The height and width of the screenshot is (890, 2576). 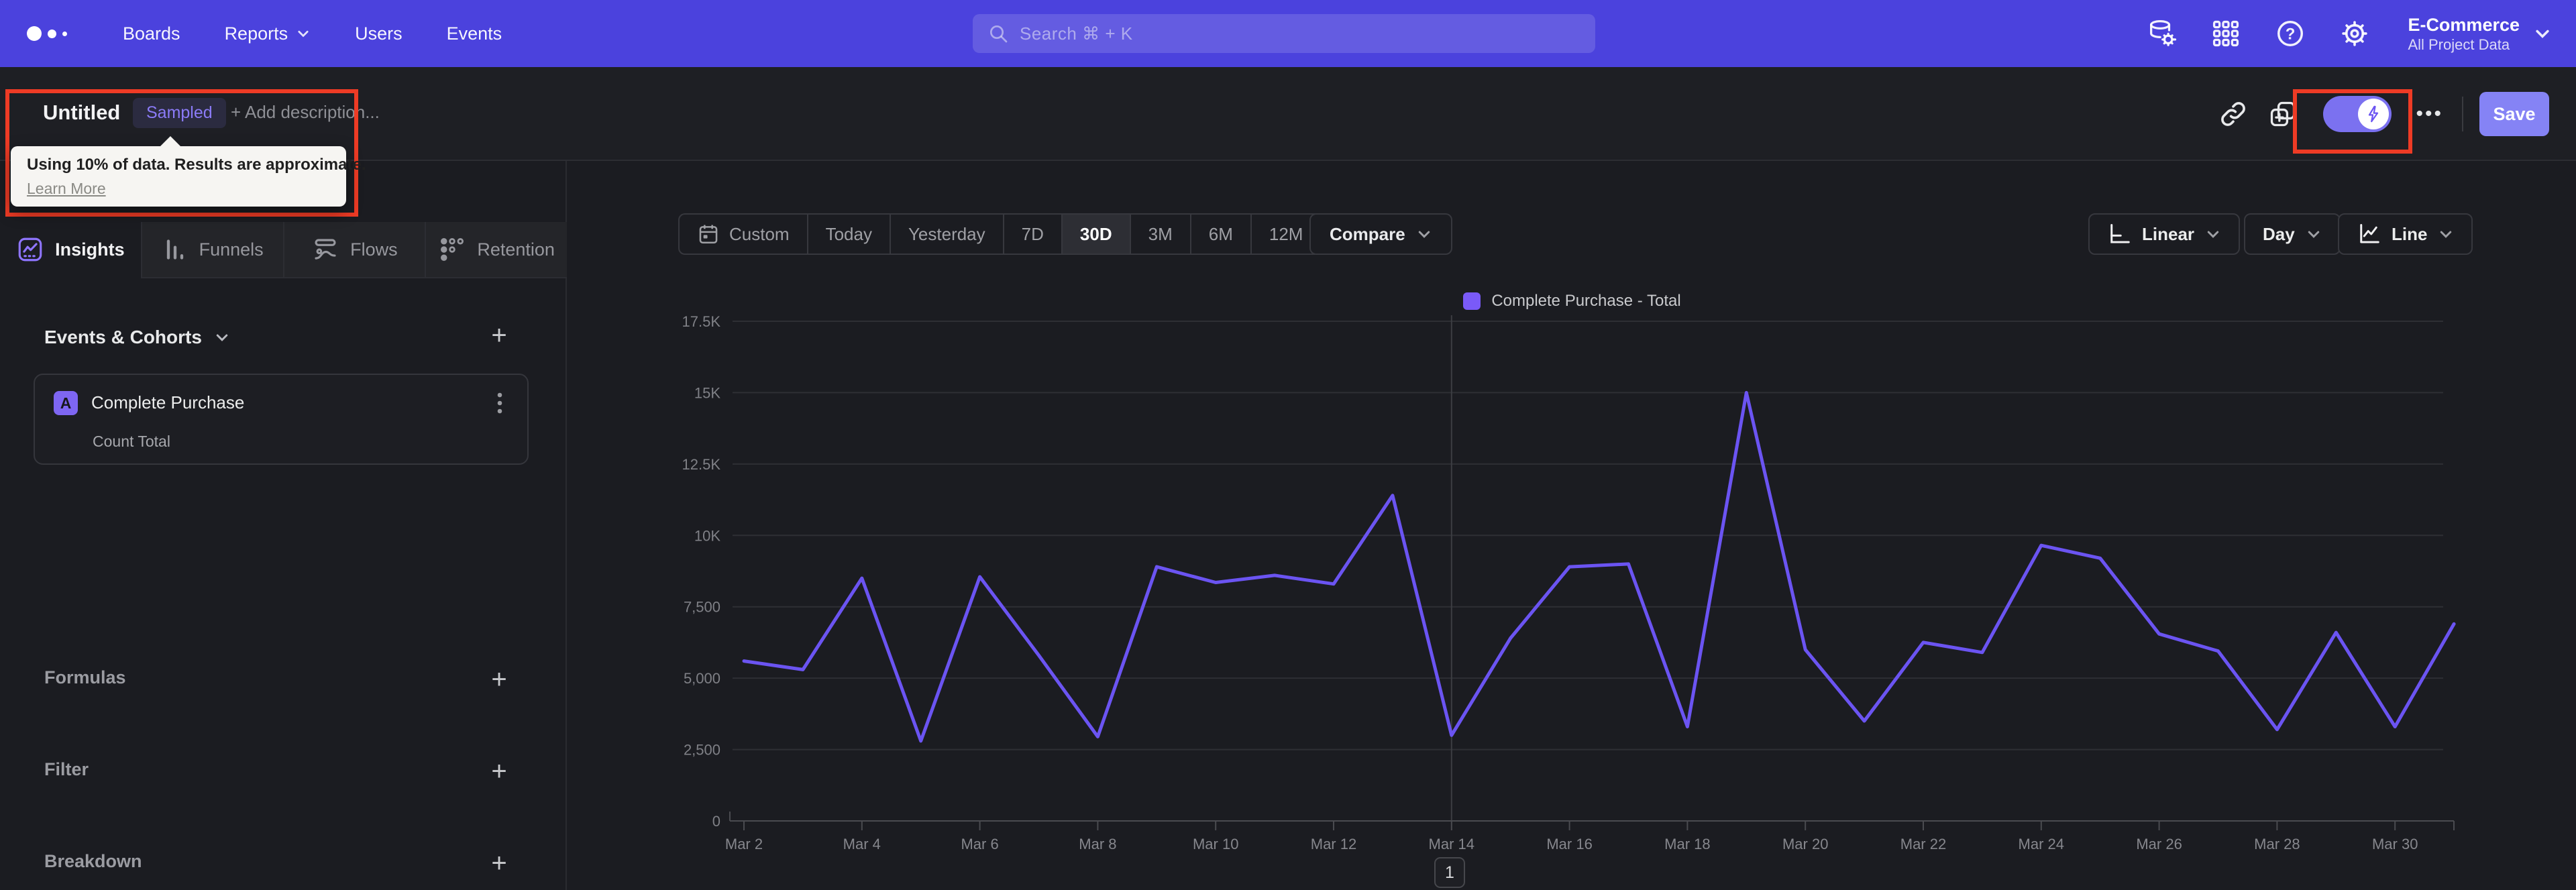 I want to click on range-label: Custom, so click(x=759, y=233).